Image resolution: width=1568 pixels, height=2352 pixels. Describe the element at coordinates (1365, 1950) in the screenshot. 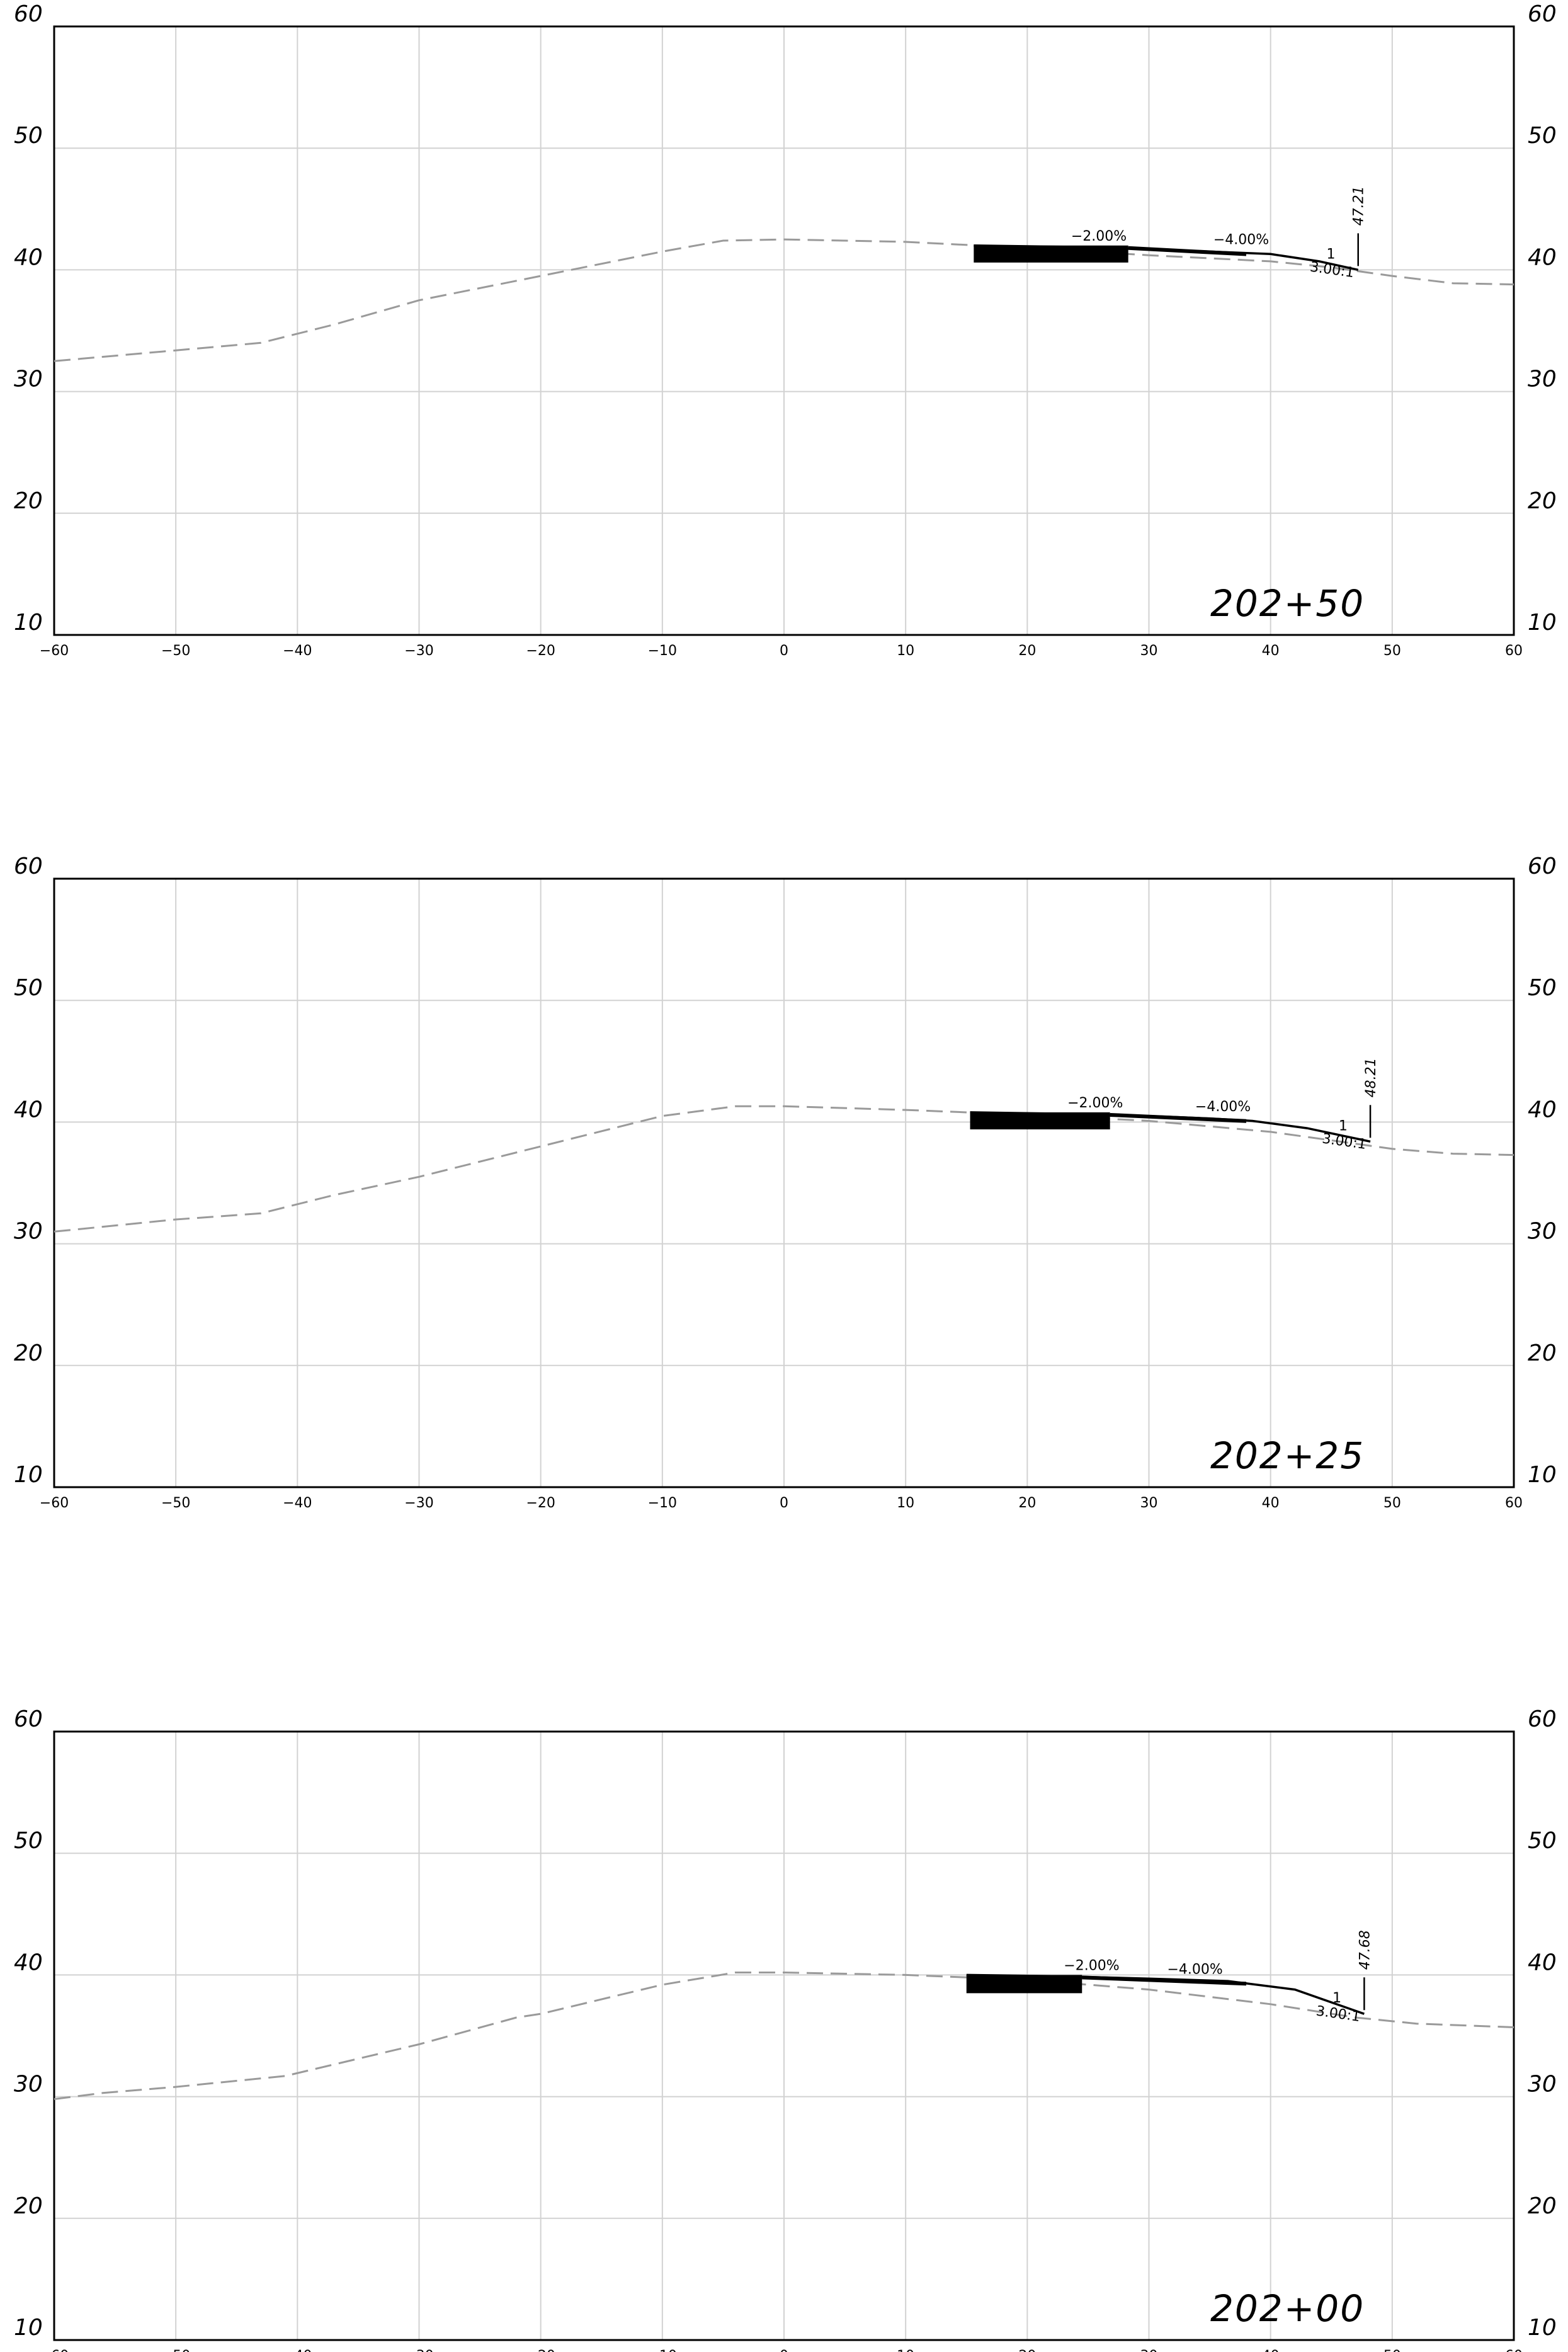

I see `offset-value-label: 47.68` at that location.